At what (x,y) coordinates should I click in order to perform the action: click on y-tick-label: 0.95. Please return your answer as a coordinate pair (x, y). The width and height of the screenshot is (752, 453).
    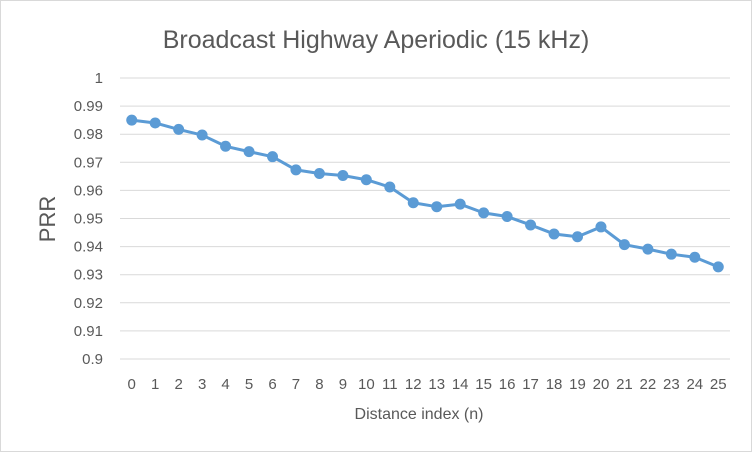
    Looking at the image, I should click on (88, 219).